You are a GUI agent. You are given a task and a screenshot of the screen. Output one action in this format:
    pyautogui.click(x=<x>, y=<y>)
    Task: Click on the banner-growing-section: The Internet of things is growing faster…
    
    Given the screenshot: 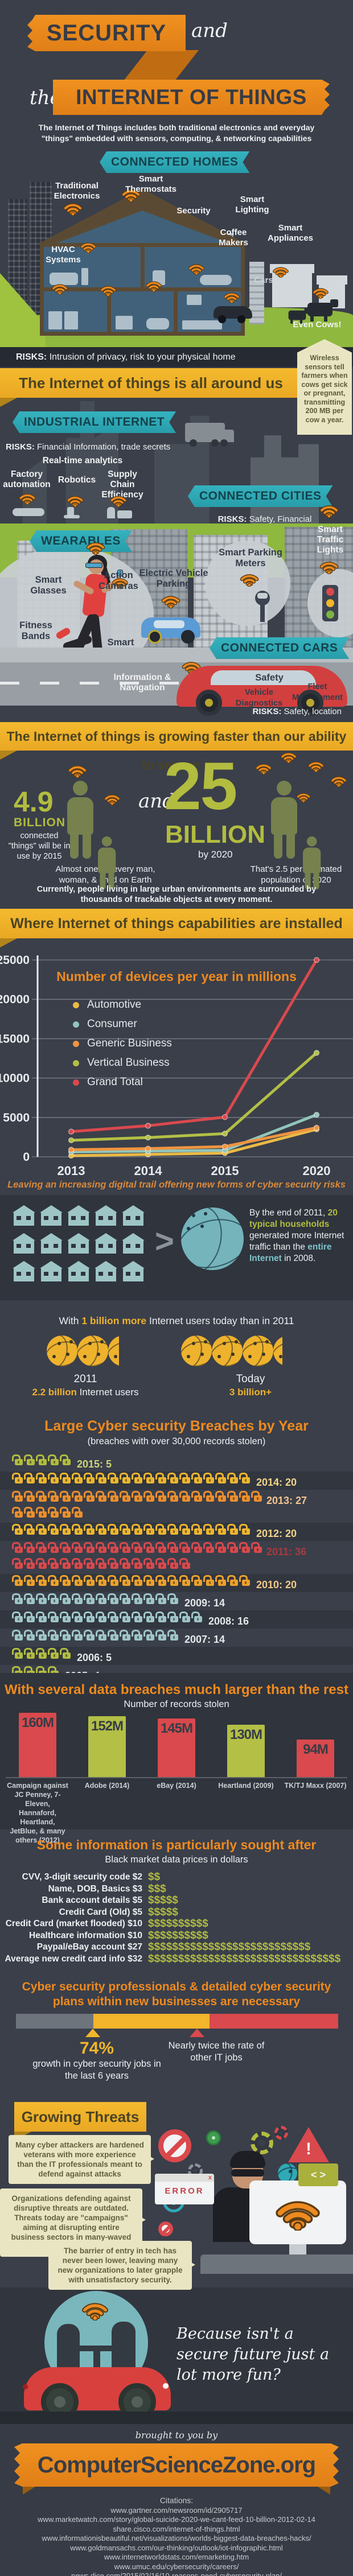 What is the action you would take?
    pyautogui.click(x=176, y=746)
    